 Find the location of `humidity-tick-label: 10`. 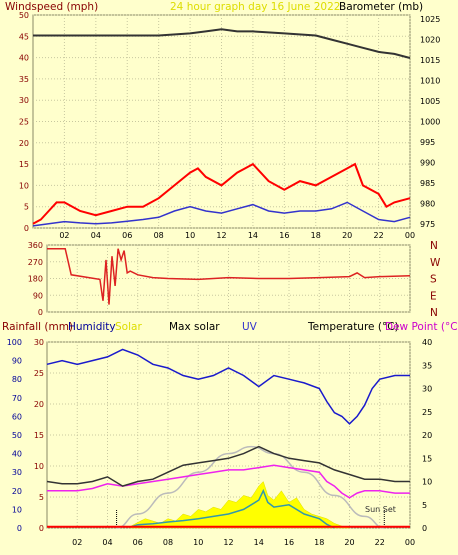

humidity-tick-label: 10 is located at coordinates (17, 509).